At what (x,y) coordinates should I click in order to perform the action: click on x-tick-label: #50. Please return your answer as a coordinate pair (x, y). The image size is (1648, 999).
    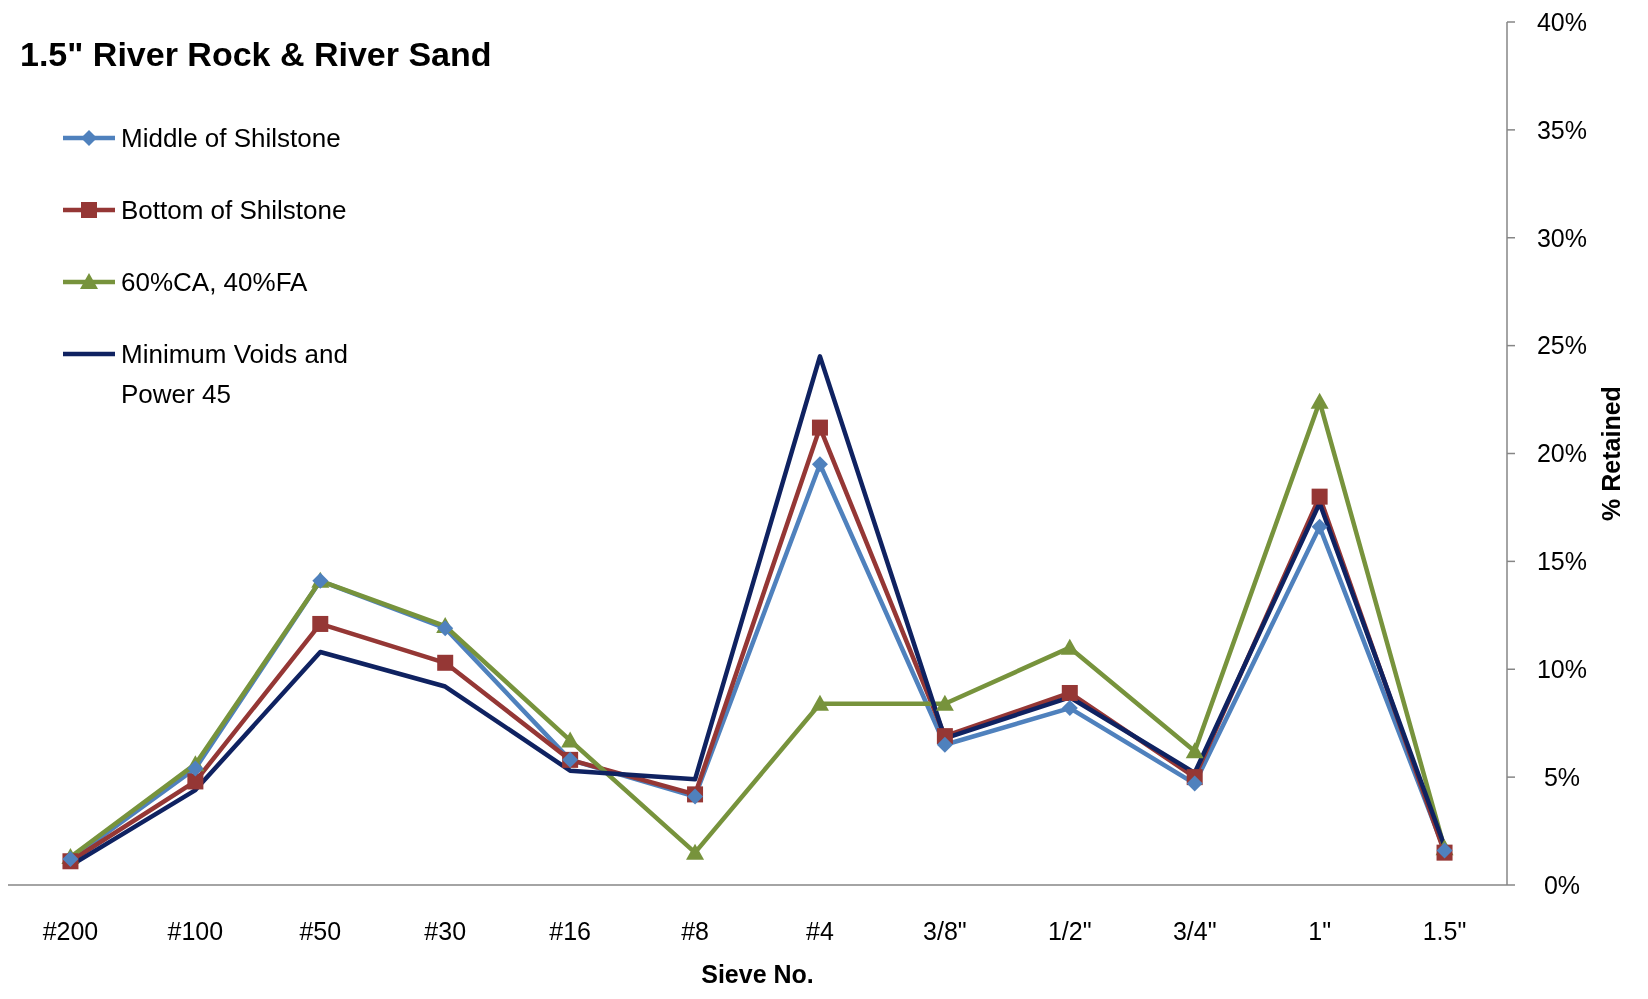
    Looking at the image, I should click on (320, 931).